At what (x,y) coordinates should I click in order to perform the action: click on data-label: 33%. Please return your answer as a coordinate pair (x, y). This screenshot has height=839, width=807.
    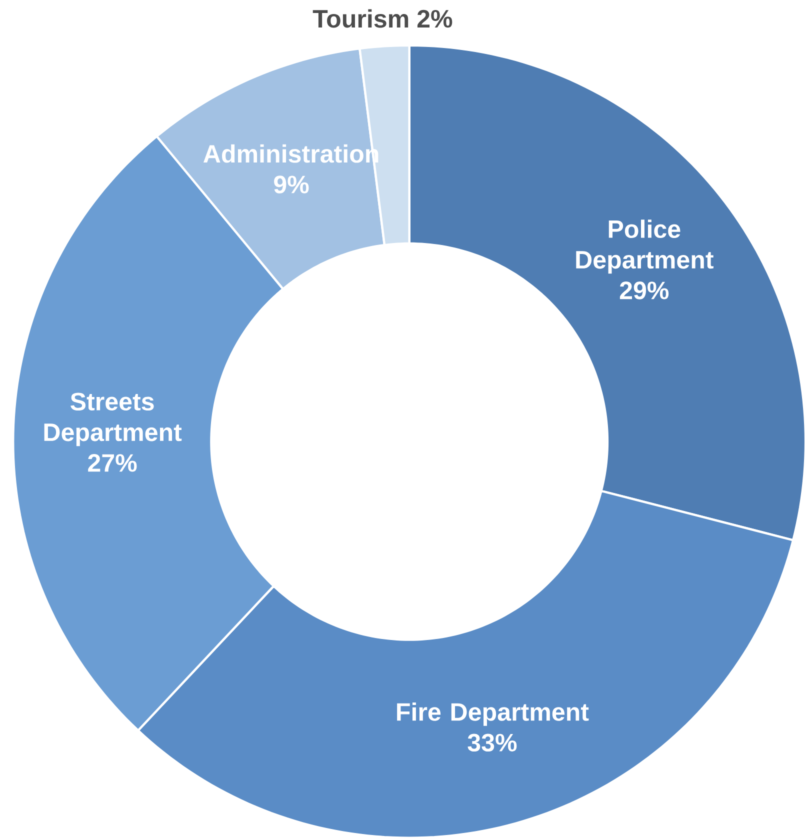
    Looking at the image, I should click on (492, 743).